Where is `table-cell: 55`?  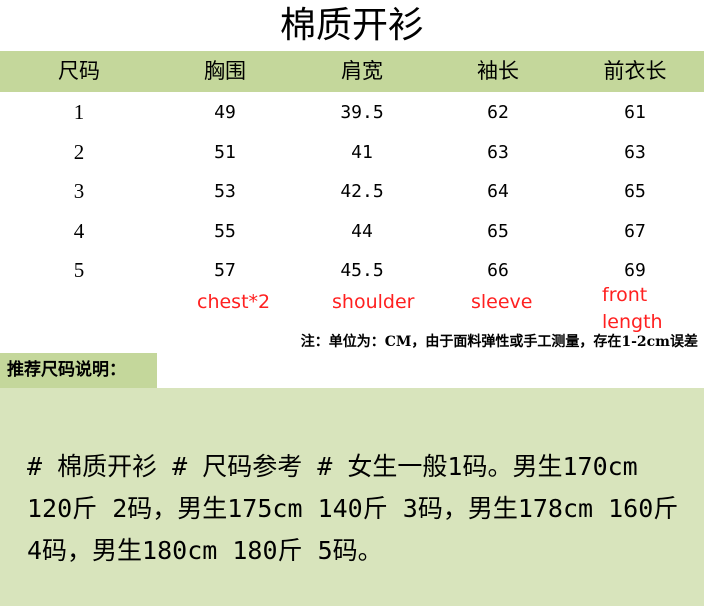 table-cell: 55 is located at coordinates (225, 231).